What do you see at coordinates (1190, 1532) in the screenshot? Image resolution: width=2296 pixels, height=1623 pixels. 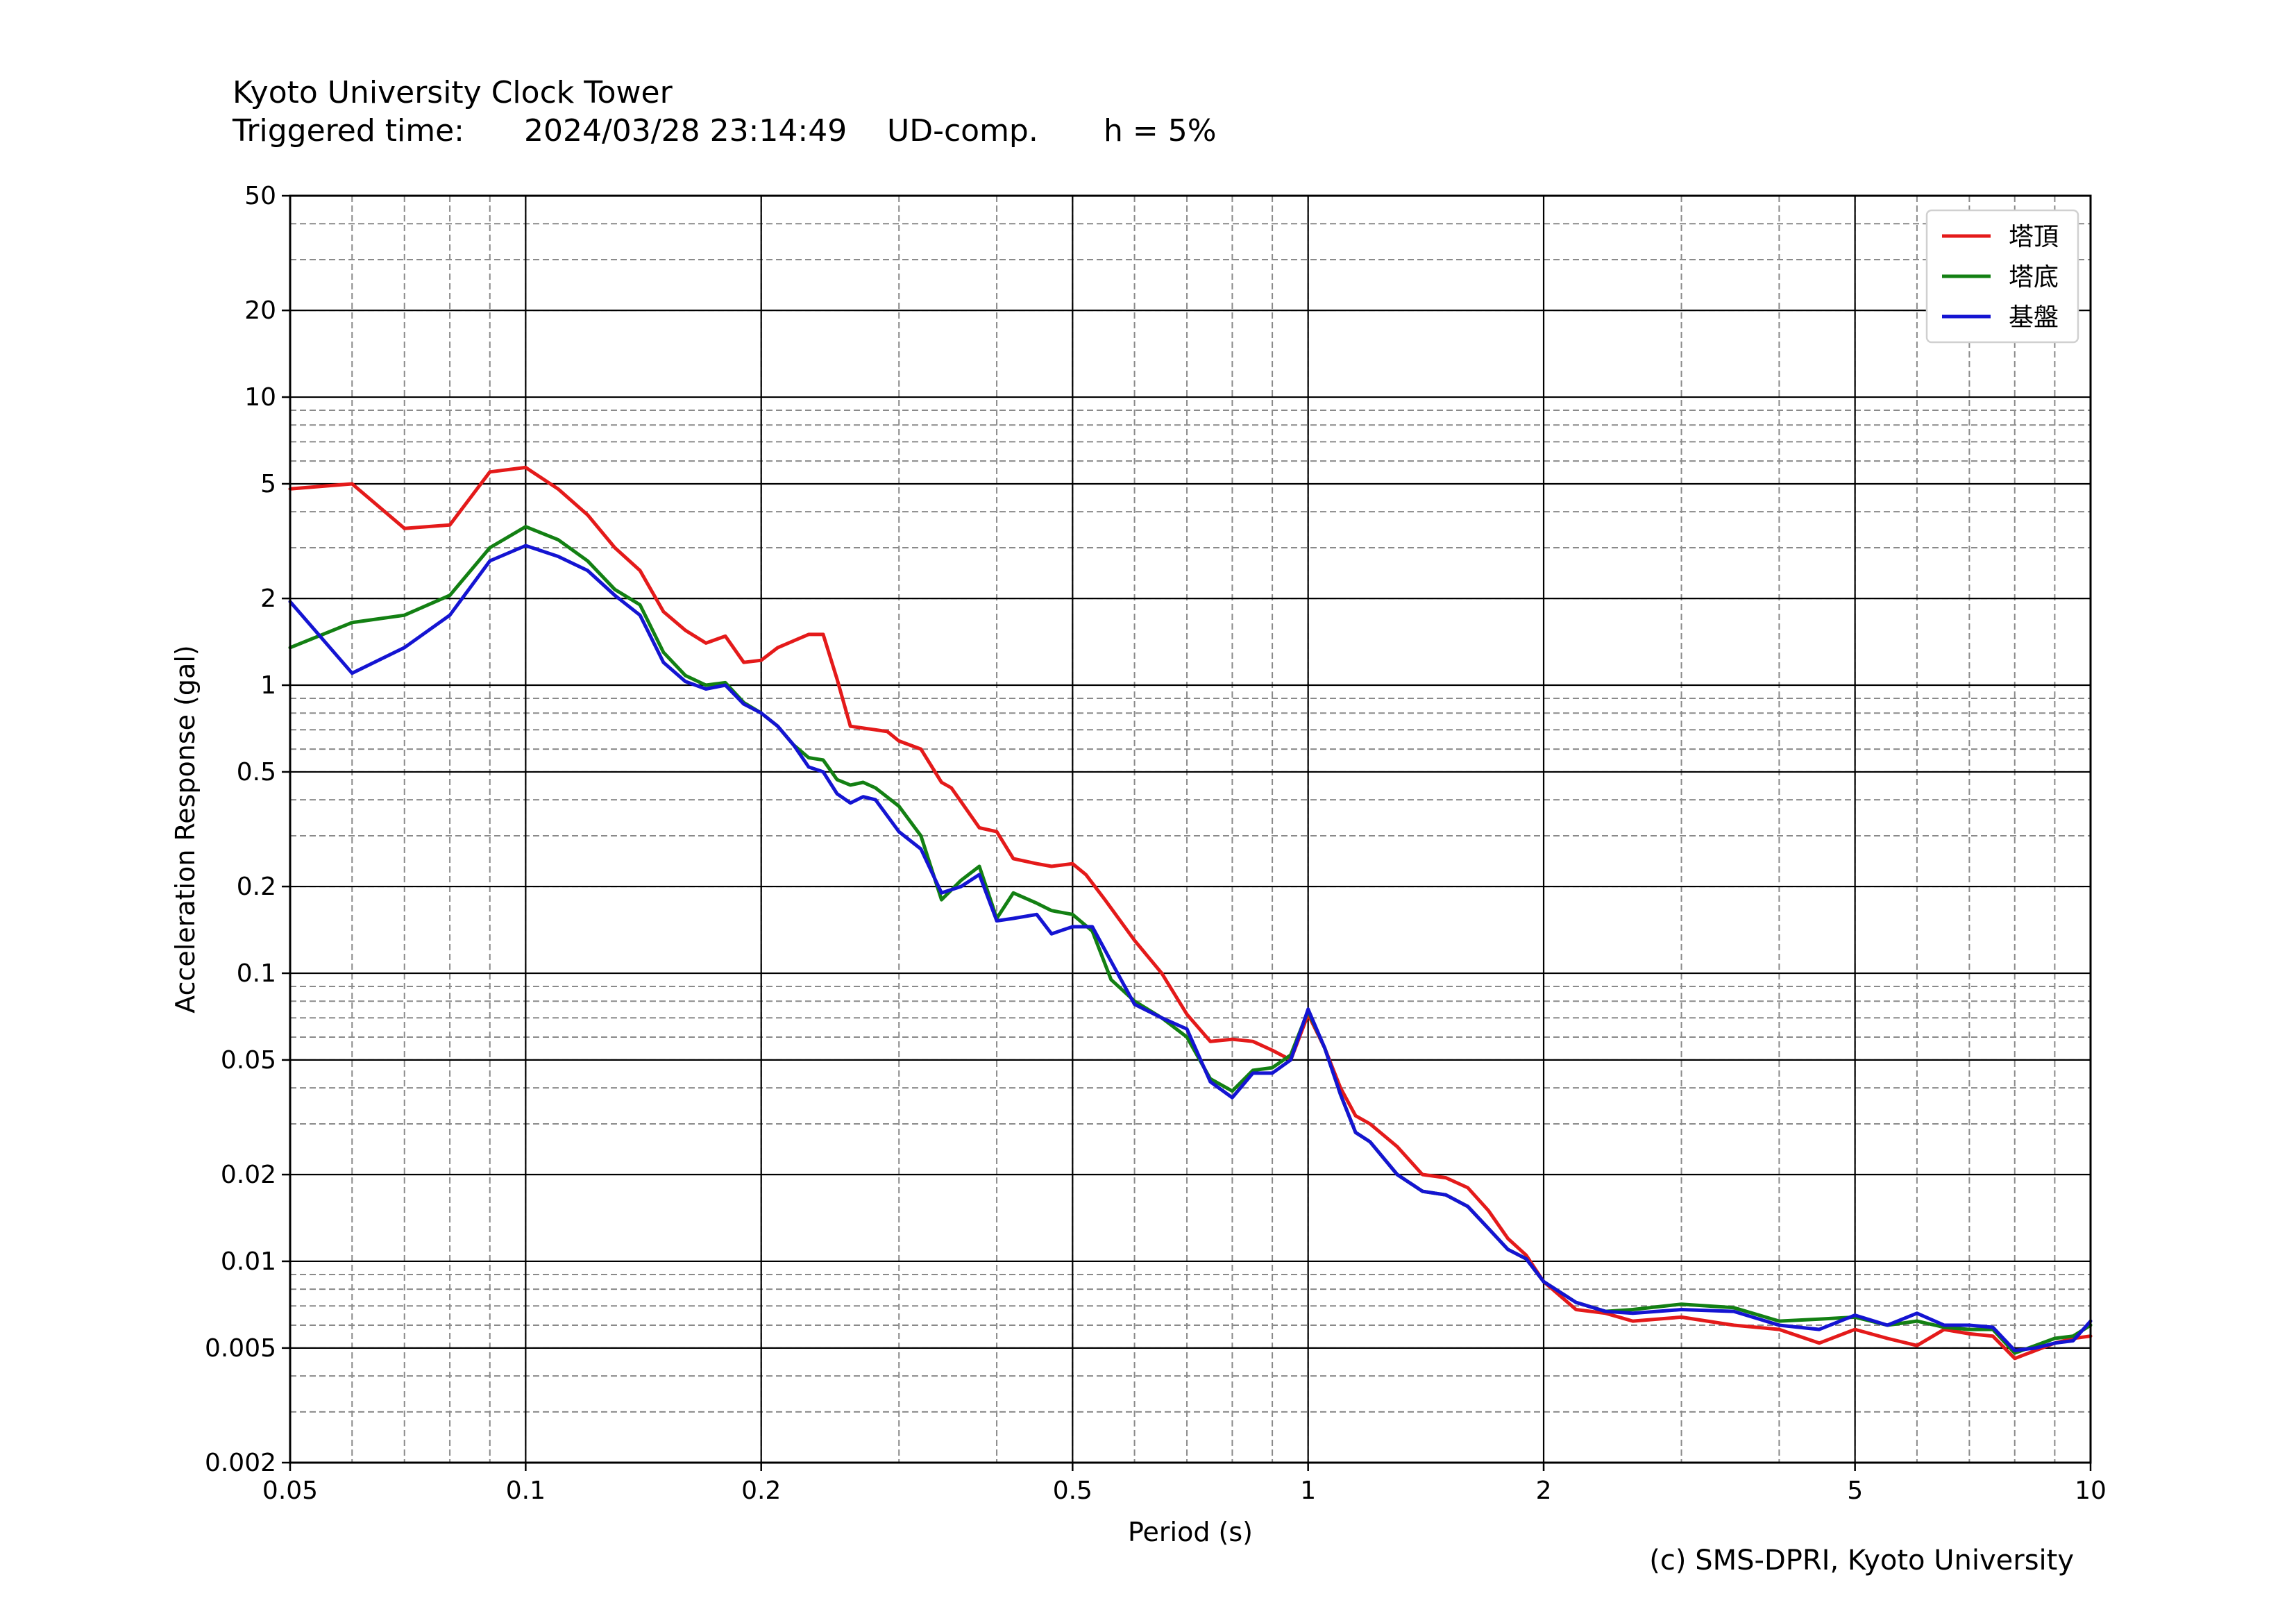 I see `x-axis-label: Period (s)` at bounding box center [1190, 1532].